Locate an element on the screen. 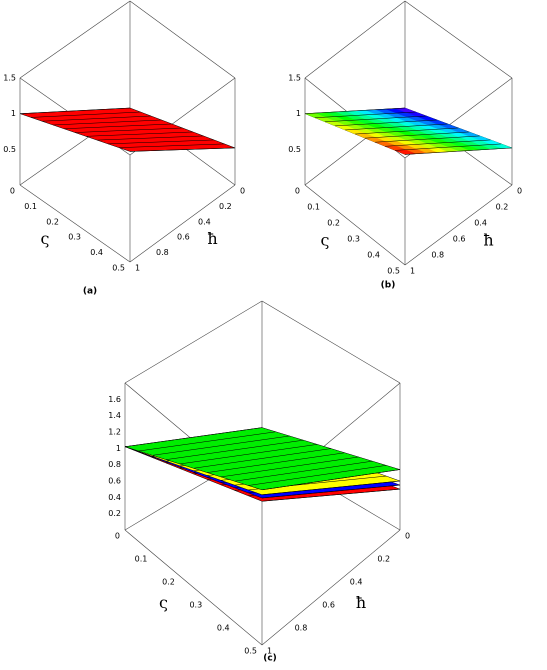 This screenshot has width=547, height=670. z-tick-label: 1.5 is located at coordinates (294, 78).